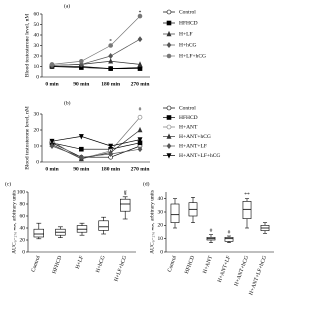  I want to click on legend-label: Control, so click(187, 12).